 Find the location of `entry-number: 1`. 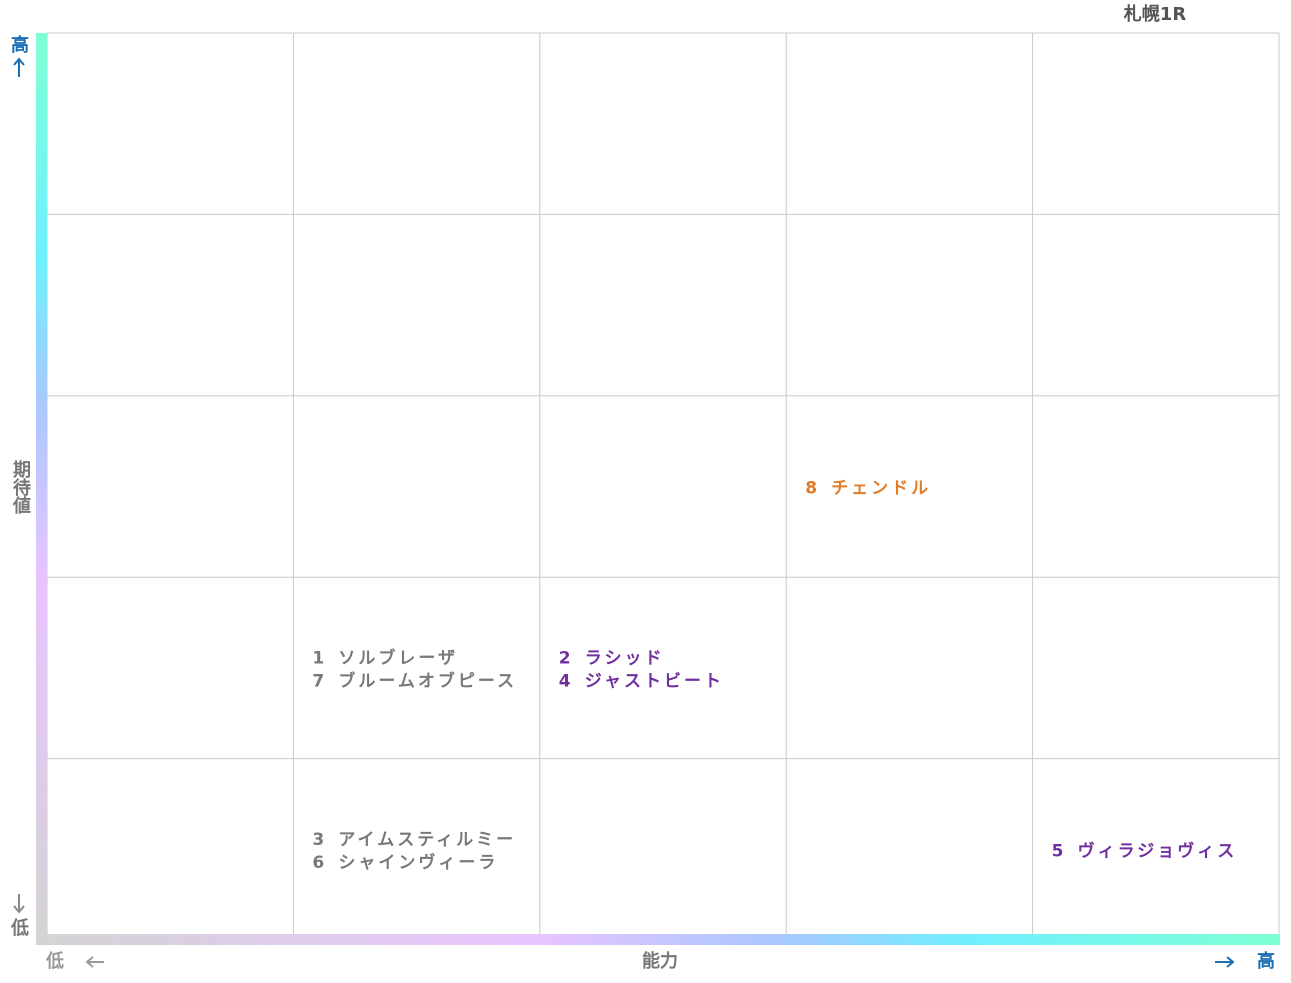

entry-number: 1 is located at coordinates (318, 658).